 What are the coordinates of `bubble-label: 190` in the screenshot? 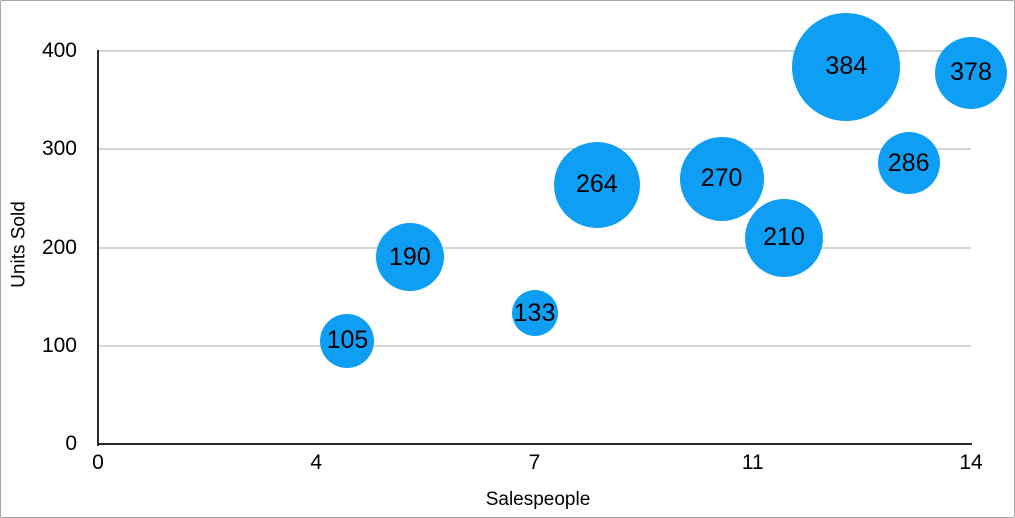 It's located at (409, 256).